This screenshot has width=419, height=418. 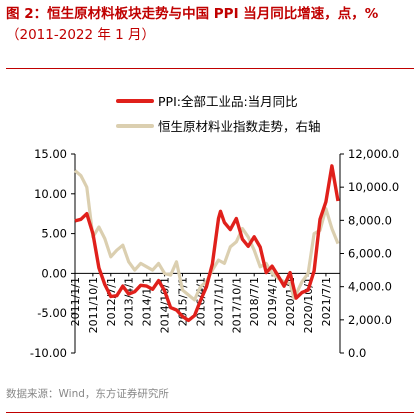 I want to click on x-tick-label: 2019/4/1, so click(x=272, y=301).